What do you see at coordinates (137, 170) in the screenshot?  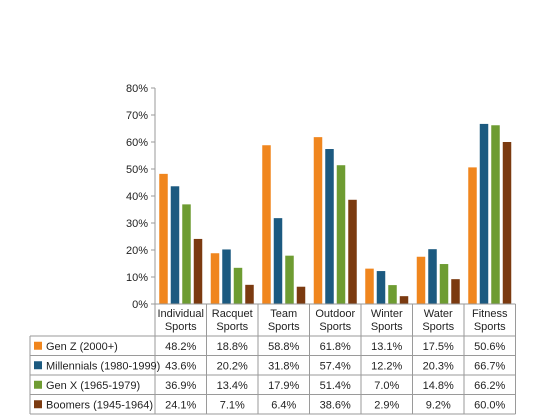 I see `y-tick-label: 50%` at bounding box center [137, 170].